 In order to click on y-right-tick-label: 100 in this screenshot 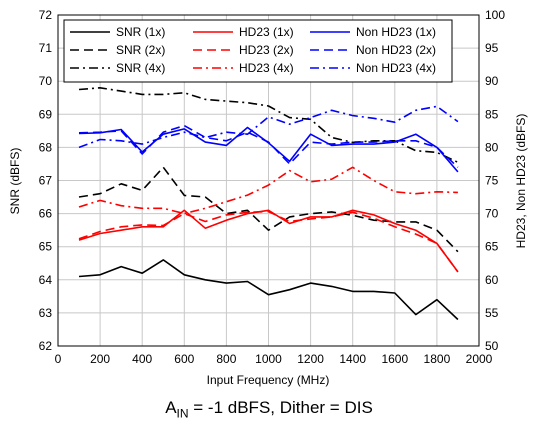, I will do `click(495, 15)`.